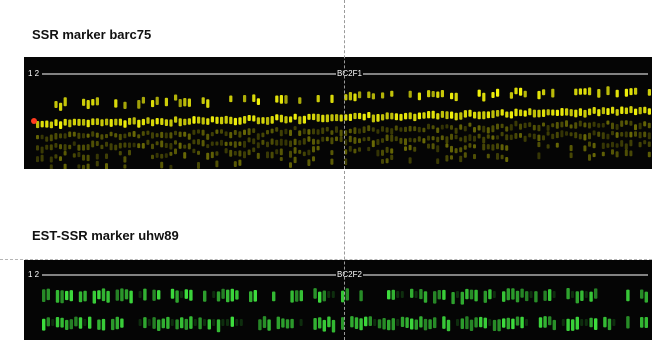  What do you see at coordinates (34, 74) in the screenshot?
I see `lane-number-label: 1 2` at bounding box center [34, 74].